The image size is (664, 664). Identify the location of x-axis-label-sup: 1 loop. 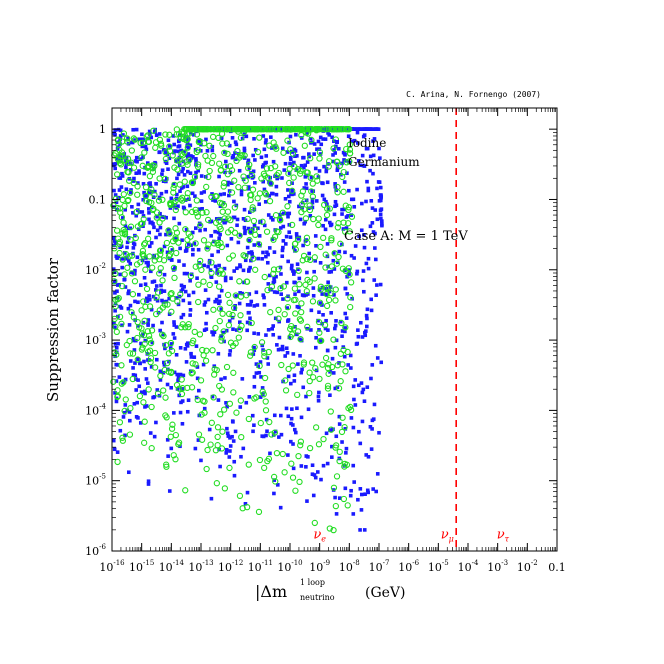
(312, 582).